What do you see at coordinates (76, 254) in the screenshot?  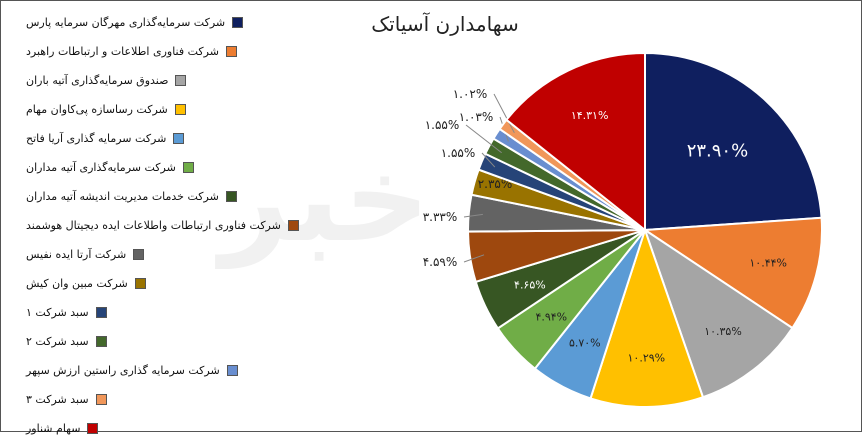 I see `legend-label: شرکت آرتا ایده نفیس` at bounding box center [76, 254].